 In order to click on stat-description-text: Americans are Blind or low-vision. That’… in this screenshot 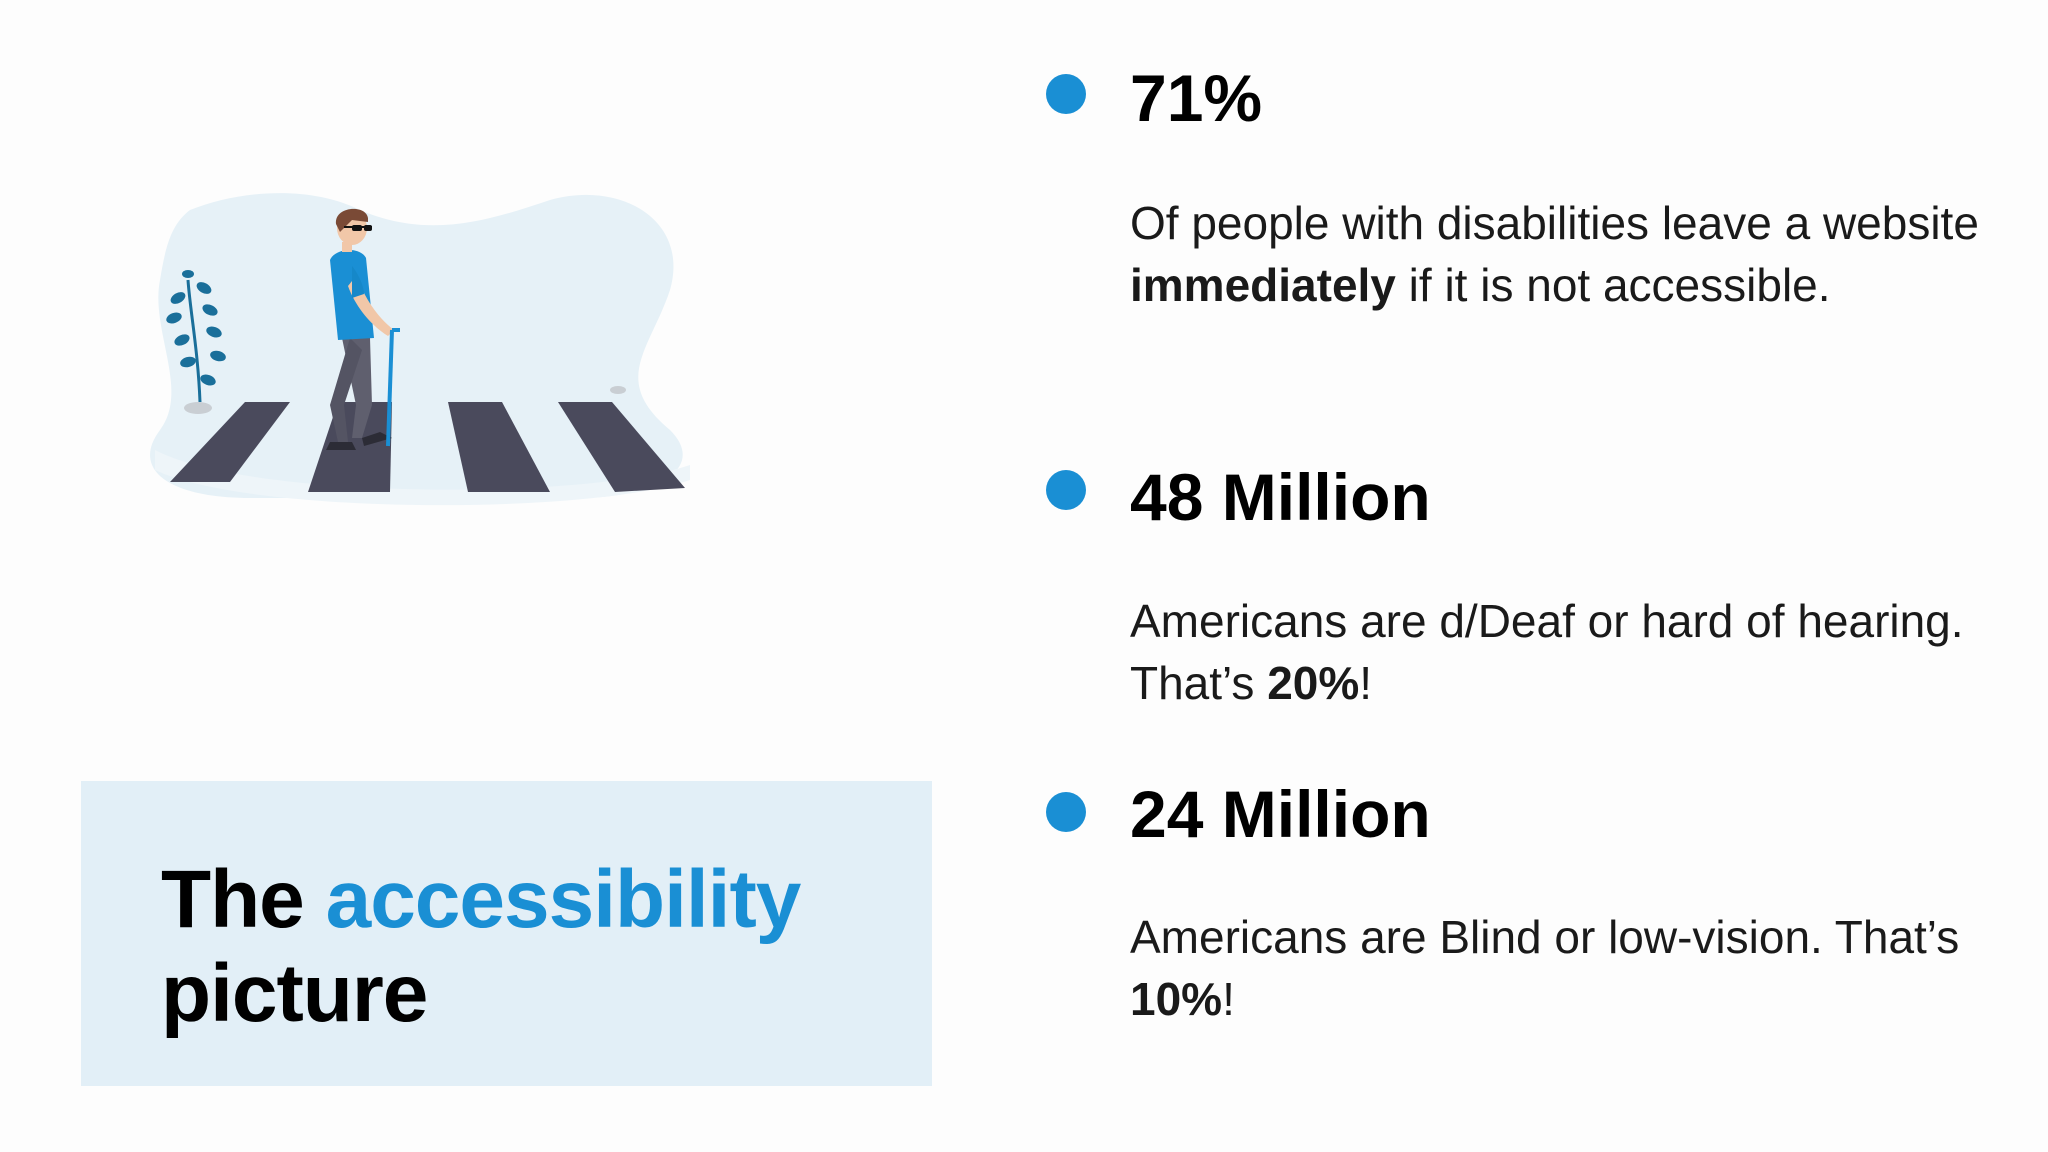, I will do `click(1545, 937)`.